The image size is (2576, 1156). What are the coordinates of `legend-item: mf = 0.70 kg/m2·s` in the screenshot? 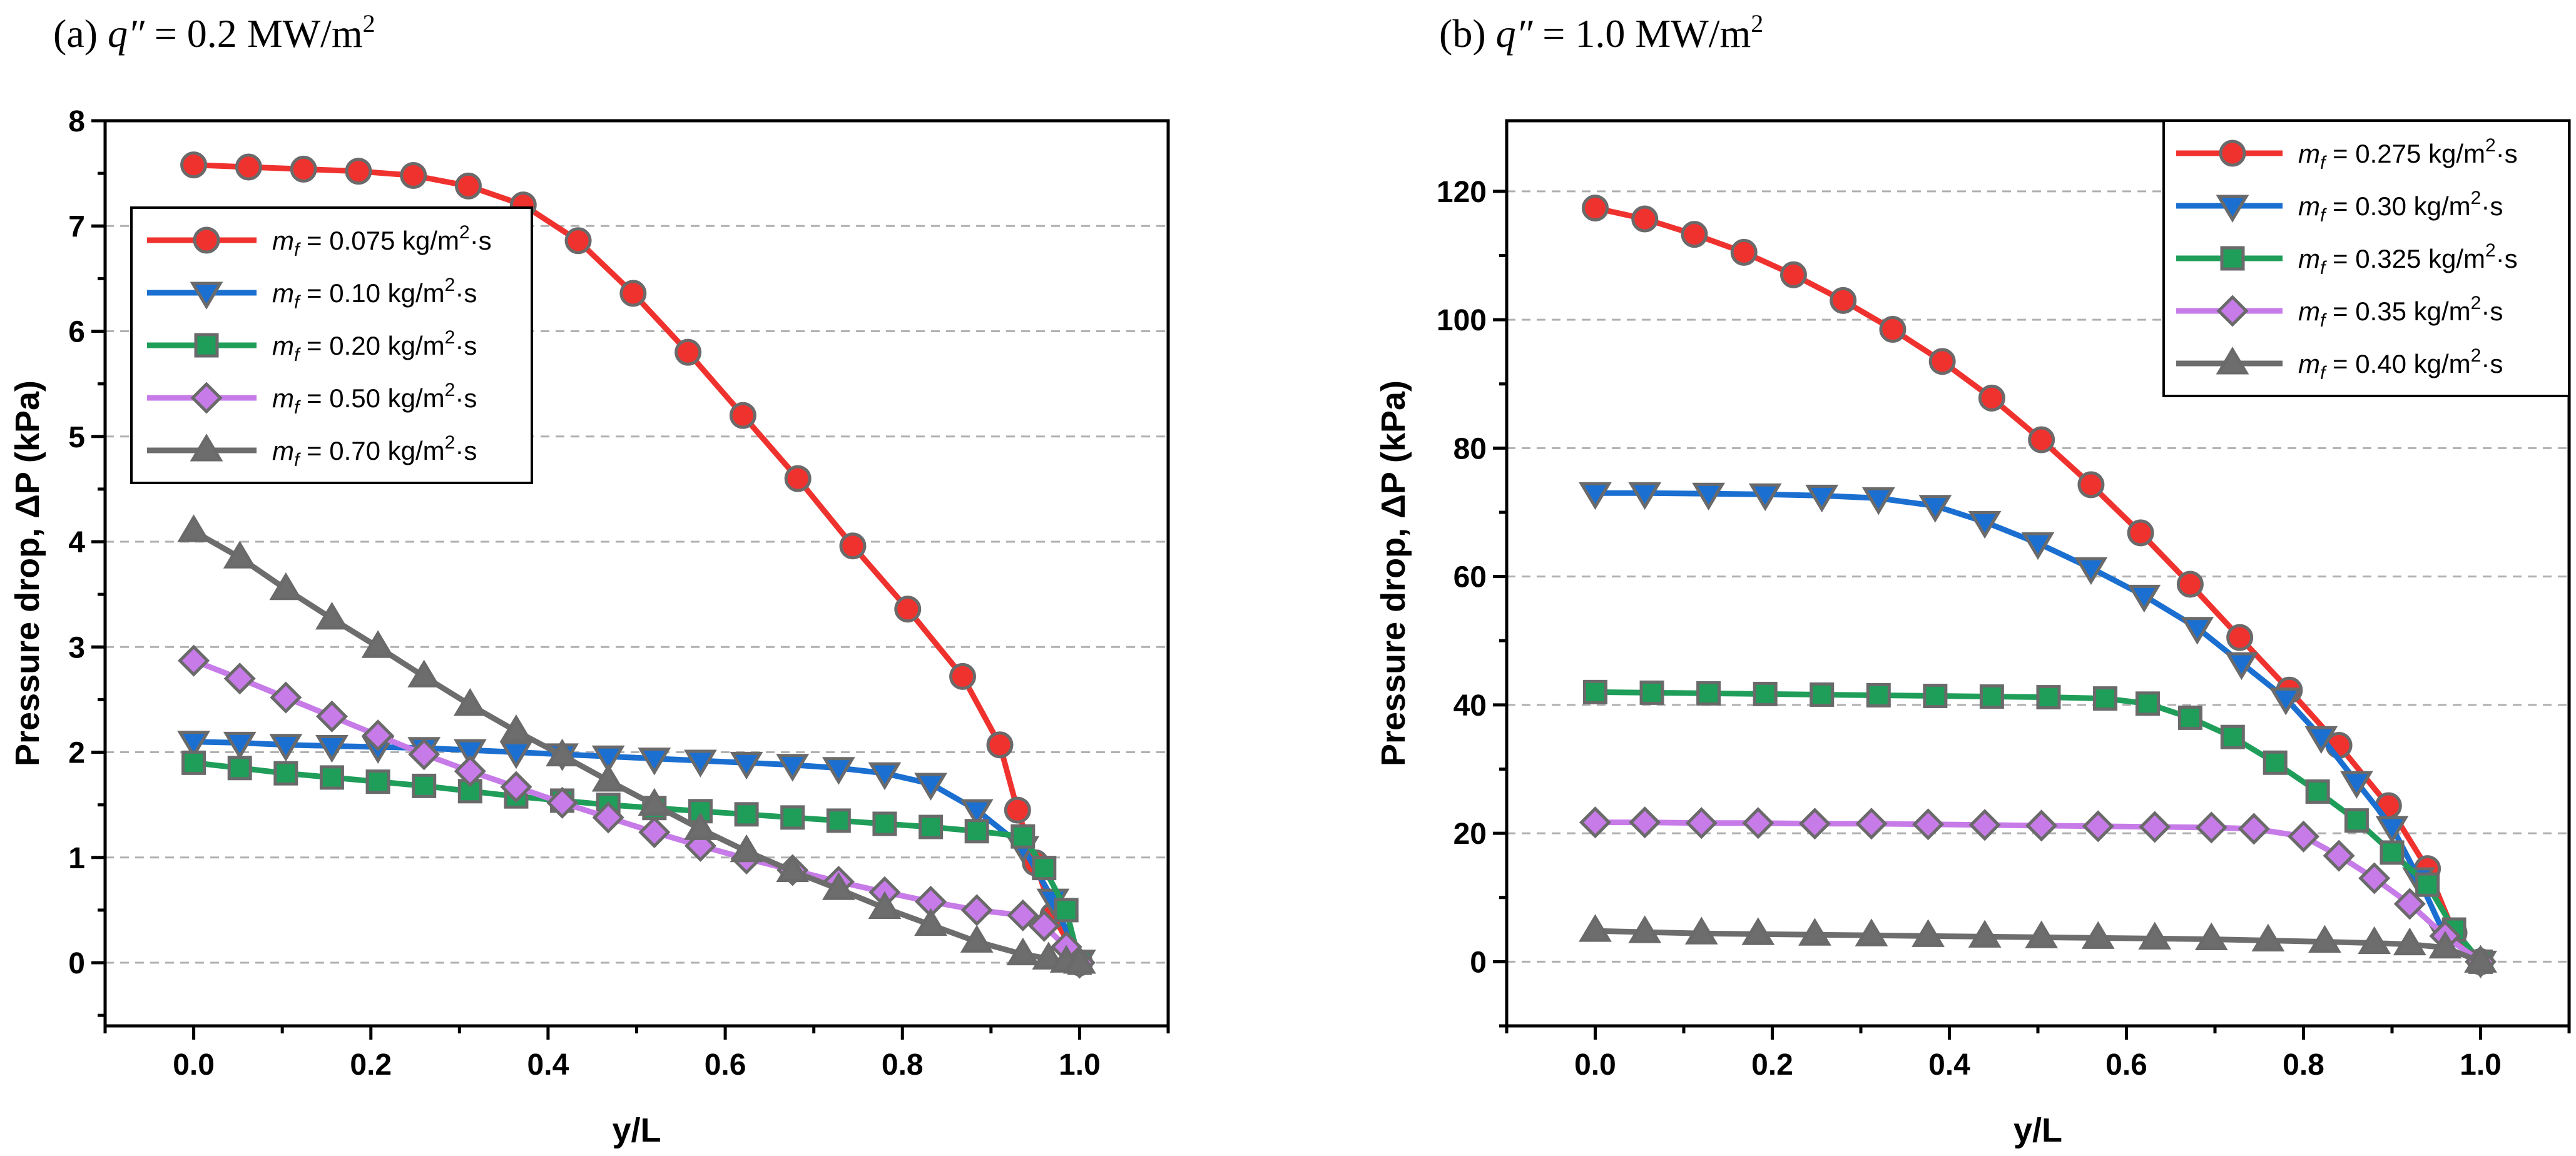 It's located at (312, 451).